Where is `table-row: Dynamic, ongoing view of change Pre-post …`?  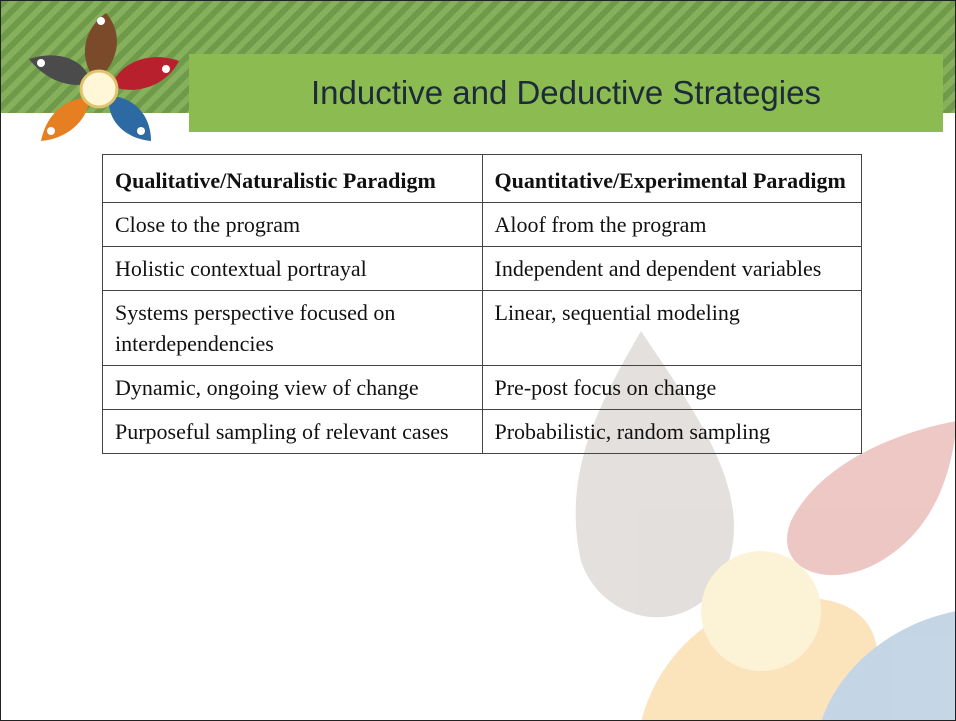 table-row: Dynamic, ongoing view of change Pre-post … is located at coordinates (482, 387).